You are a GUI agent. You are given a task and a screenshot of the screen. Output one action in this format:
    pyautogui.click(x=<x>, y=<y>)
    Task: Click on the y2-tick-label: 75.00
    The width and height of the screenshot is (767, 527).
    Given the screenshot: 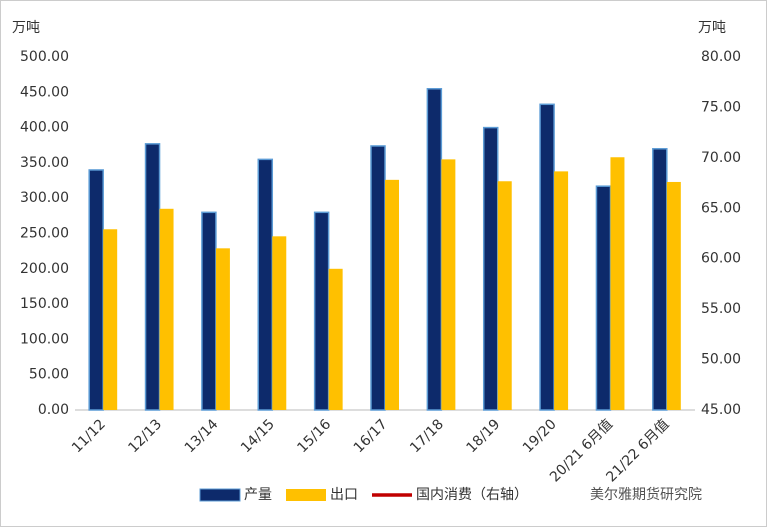 What is the action you would take?
    pyautogui.click(x=721, y=107)
    